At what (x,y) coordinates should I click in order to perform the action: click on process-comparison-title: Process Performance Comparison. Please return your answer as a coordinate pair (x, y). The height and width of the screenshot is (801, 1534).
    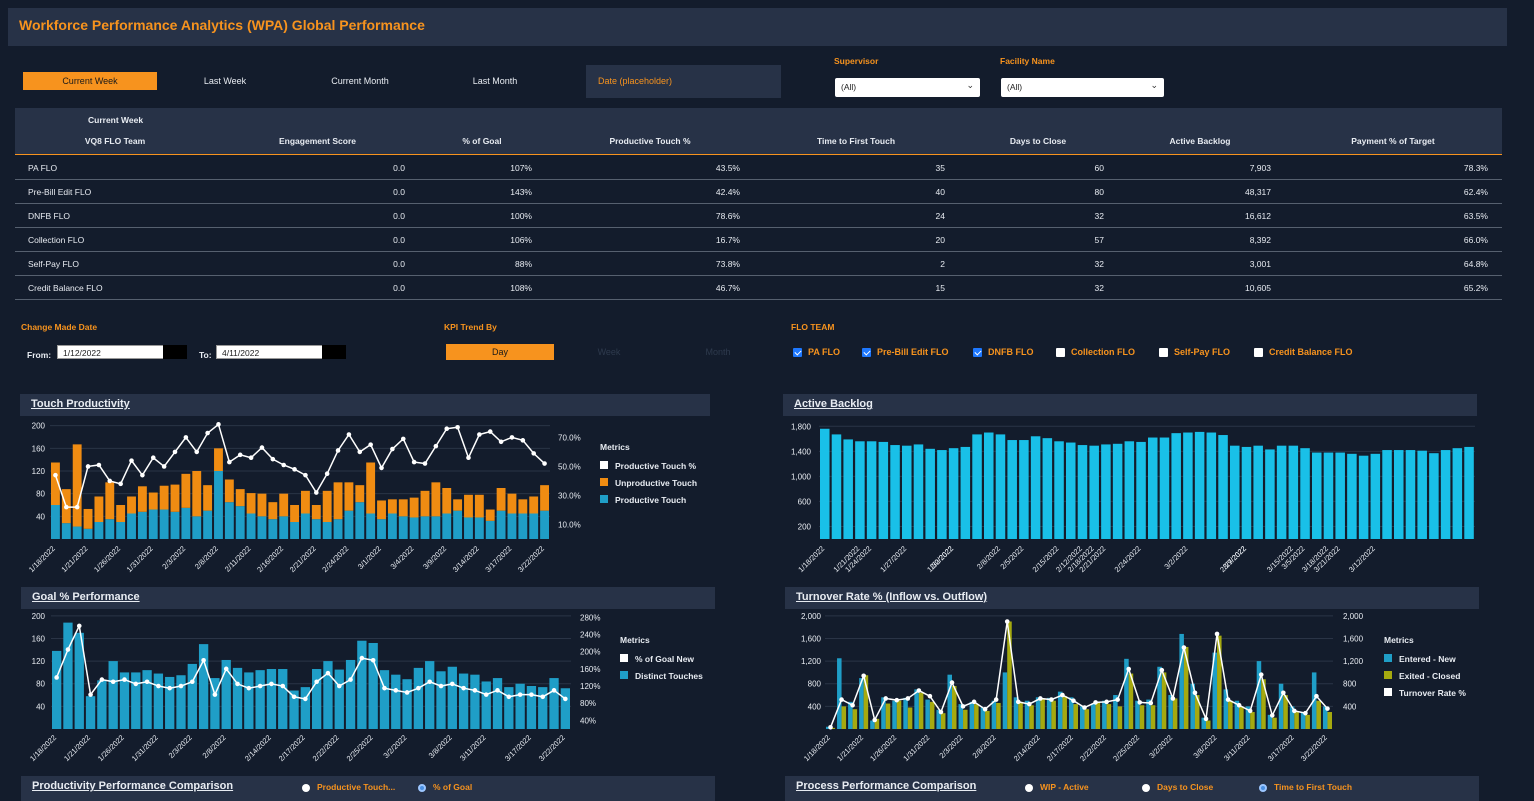
    Looking at the image, I should click on (886, 786).